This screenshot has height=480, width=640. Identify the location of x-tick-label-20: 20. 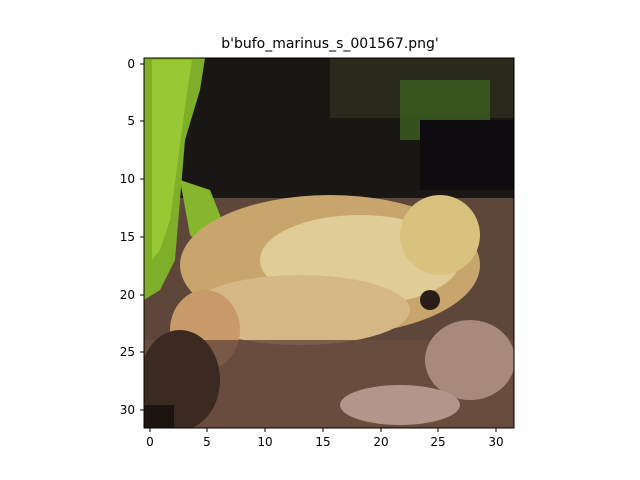
(380, 442).